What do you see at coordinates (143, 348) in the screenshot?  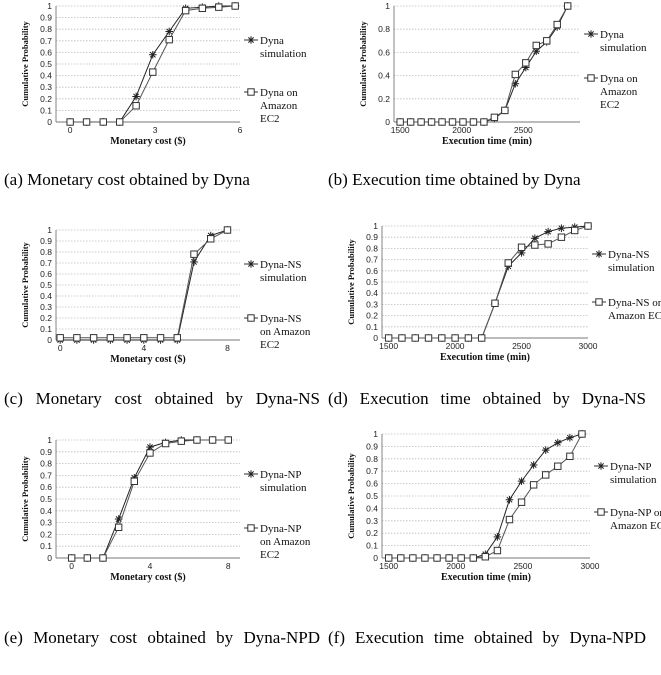 I see `x-tick-label: 4` at bounding box center [143, 348].